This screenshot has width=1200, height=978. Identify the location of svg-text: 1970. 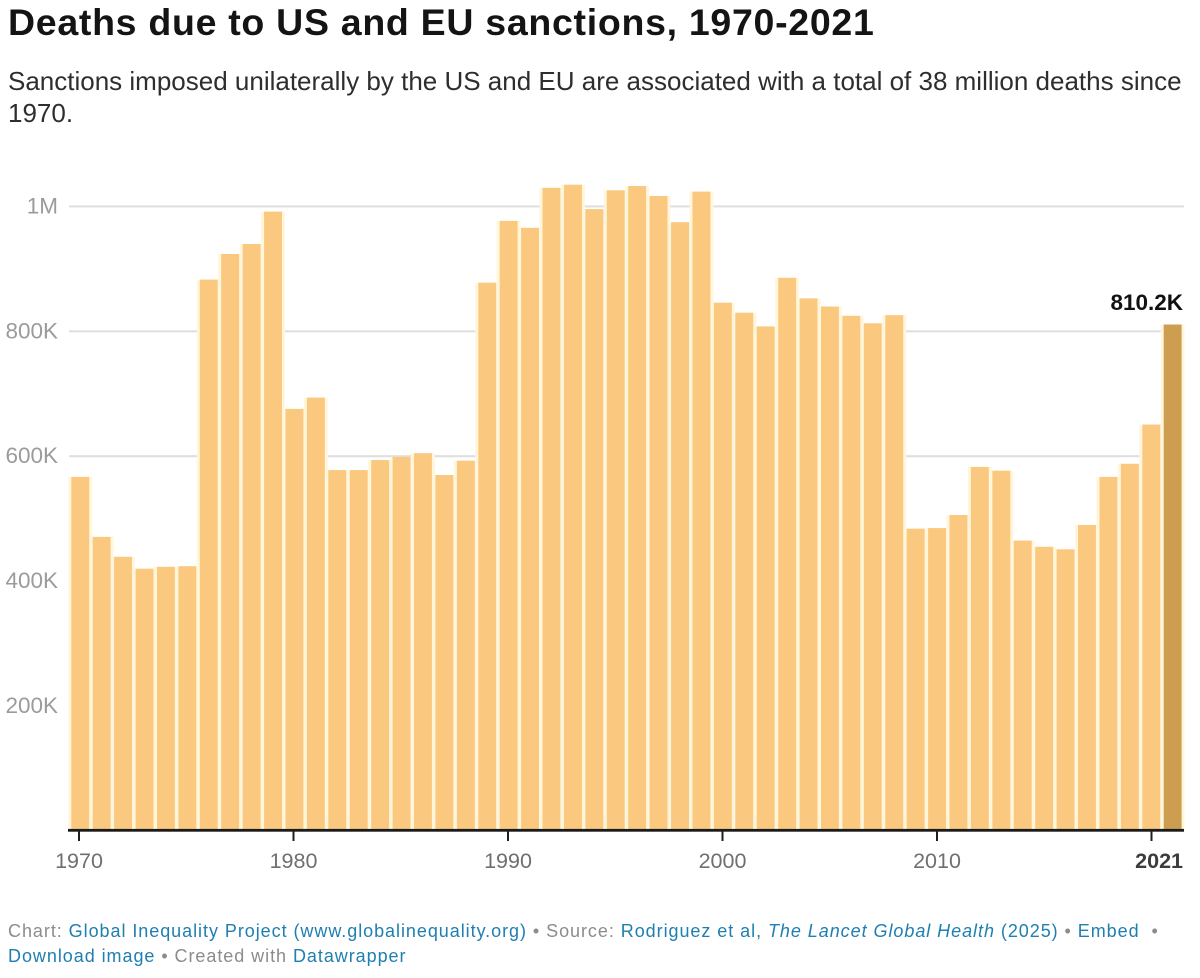
(79, 861).